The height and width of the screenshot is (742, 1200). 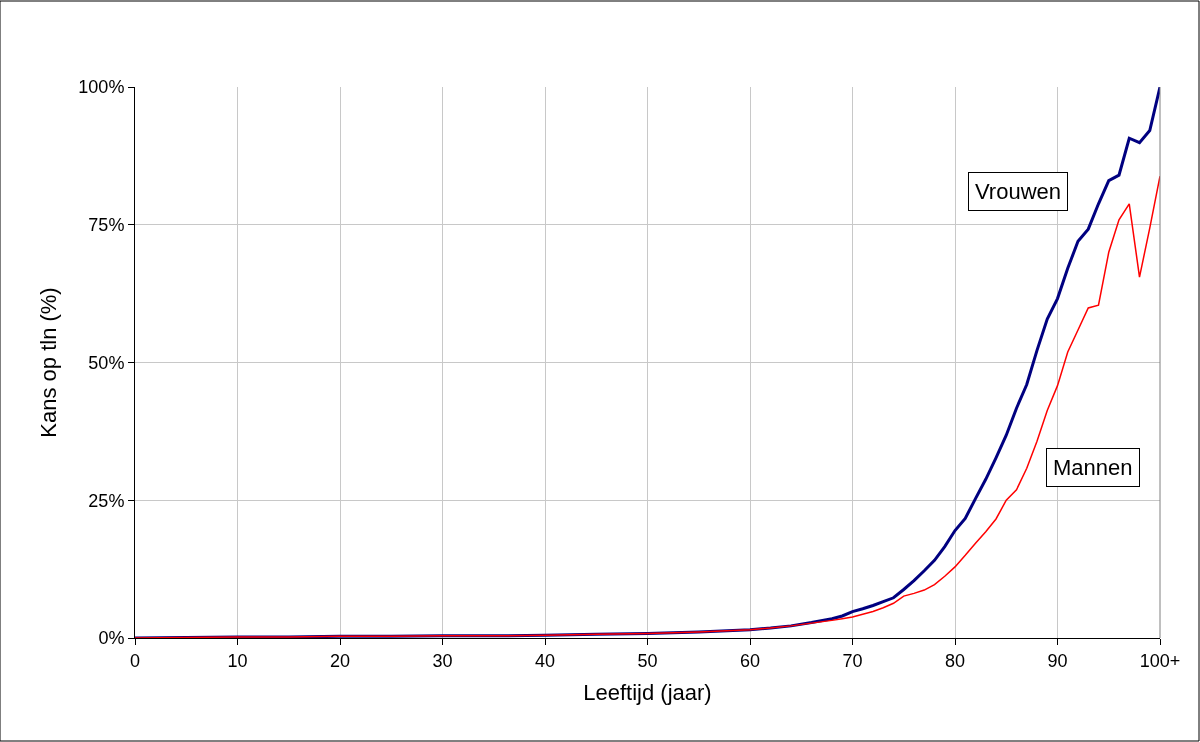 What do you see at coordinates (955, 660) in the screenshot?
I see `x-tick-label: 80` at bounding box center [955, 660].